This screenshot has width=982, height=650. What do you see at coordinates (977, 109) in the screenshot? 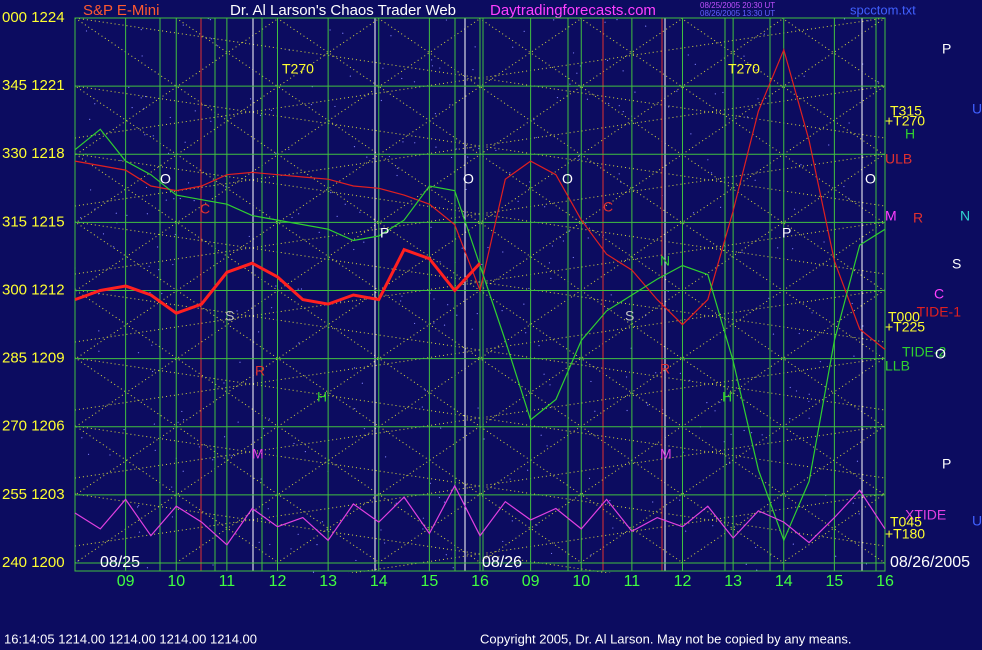
I see `right-label: U` at bounding box center [977, 109].